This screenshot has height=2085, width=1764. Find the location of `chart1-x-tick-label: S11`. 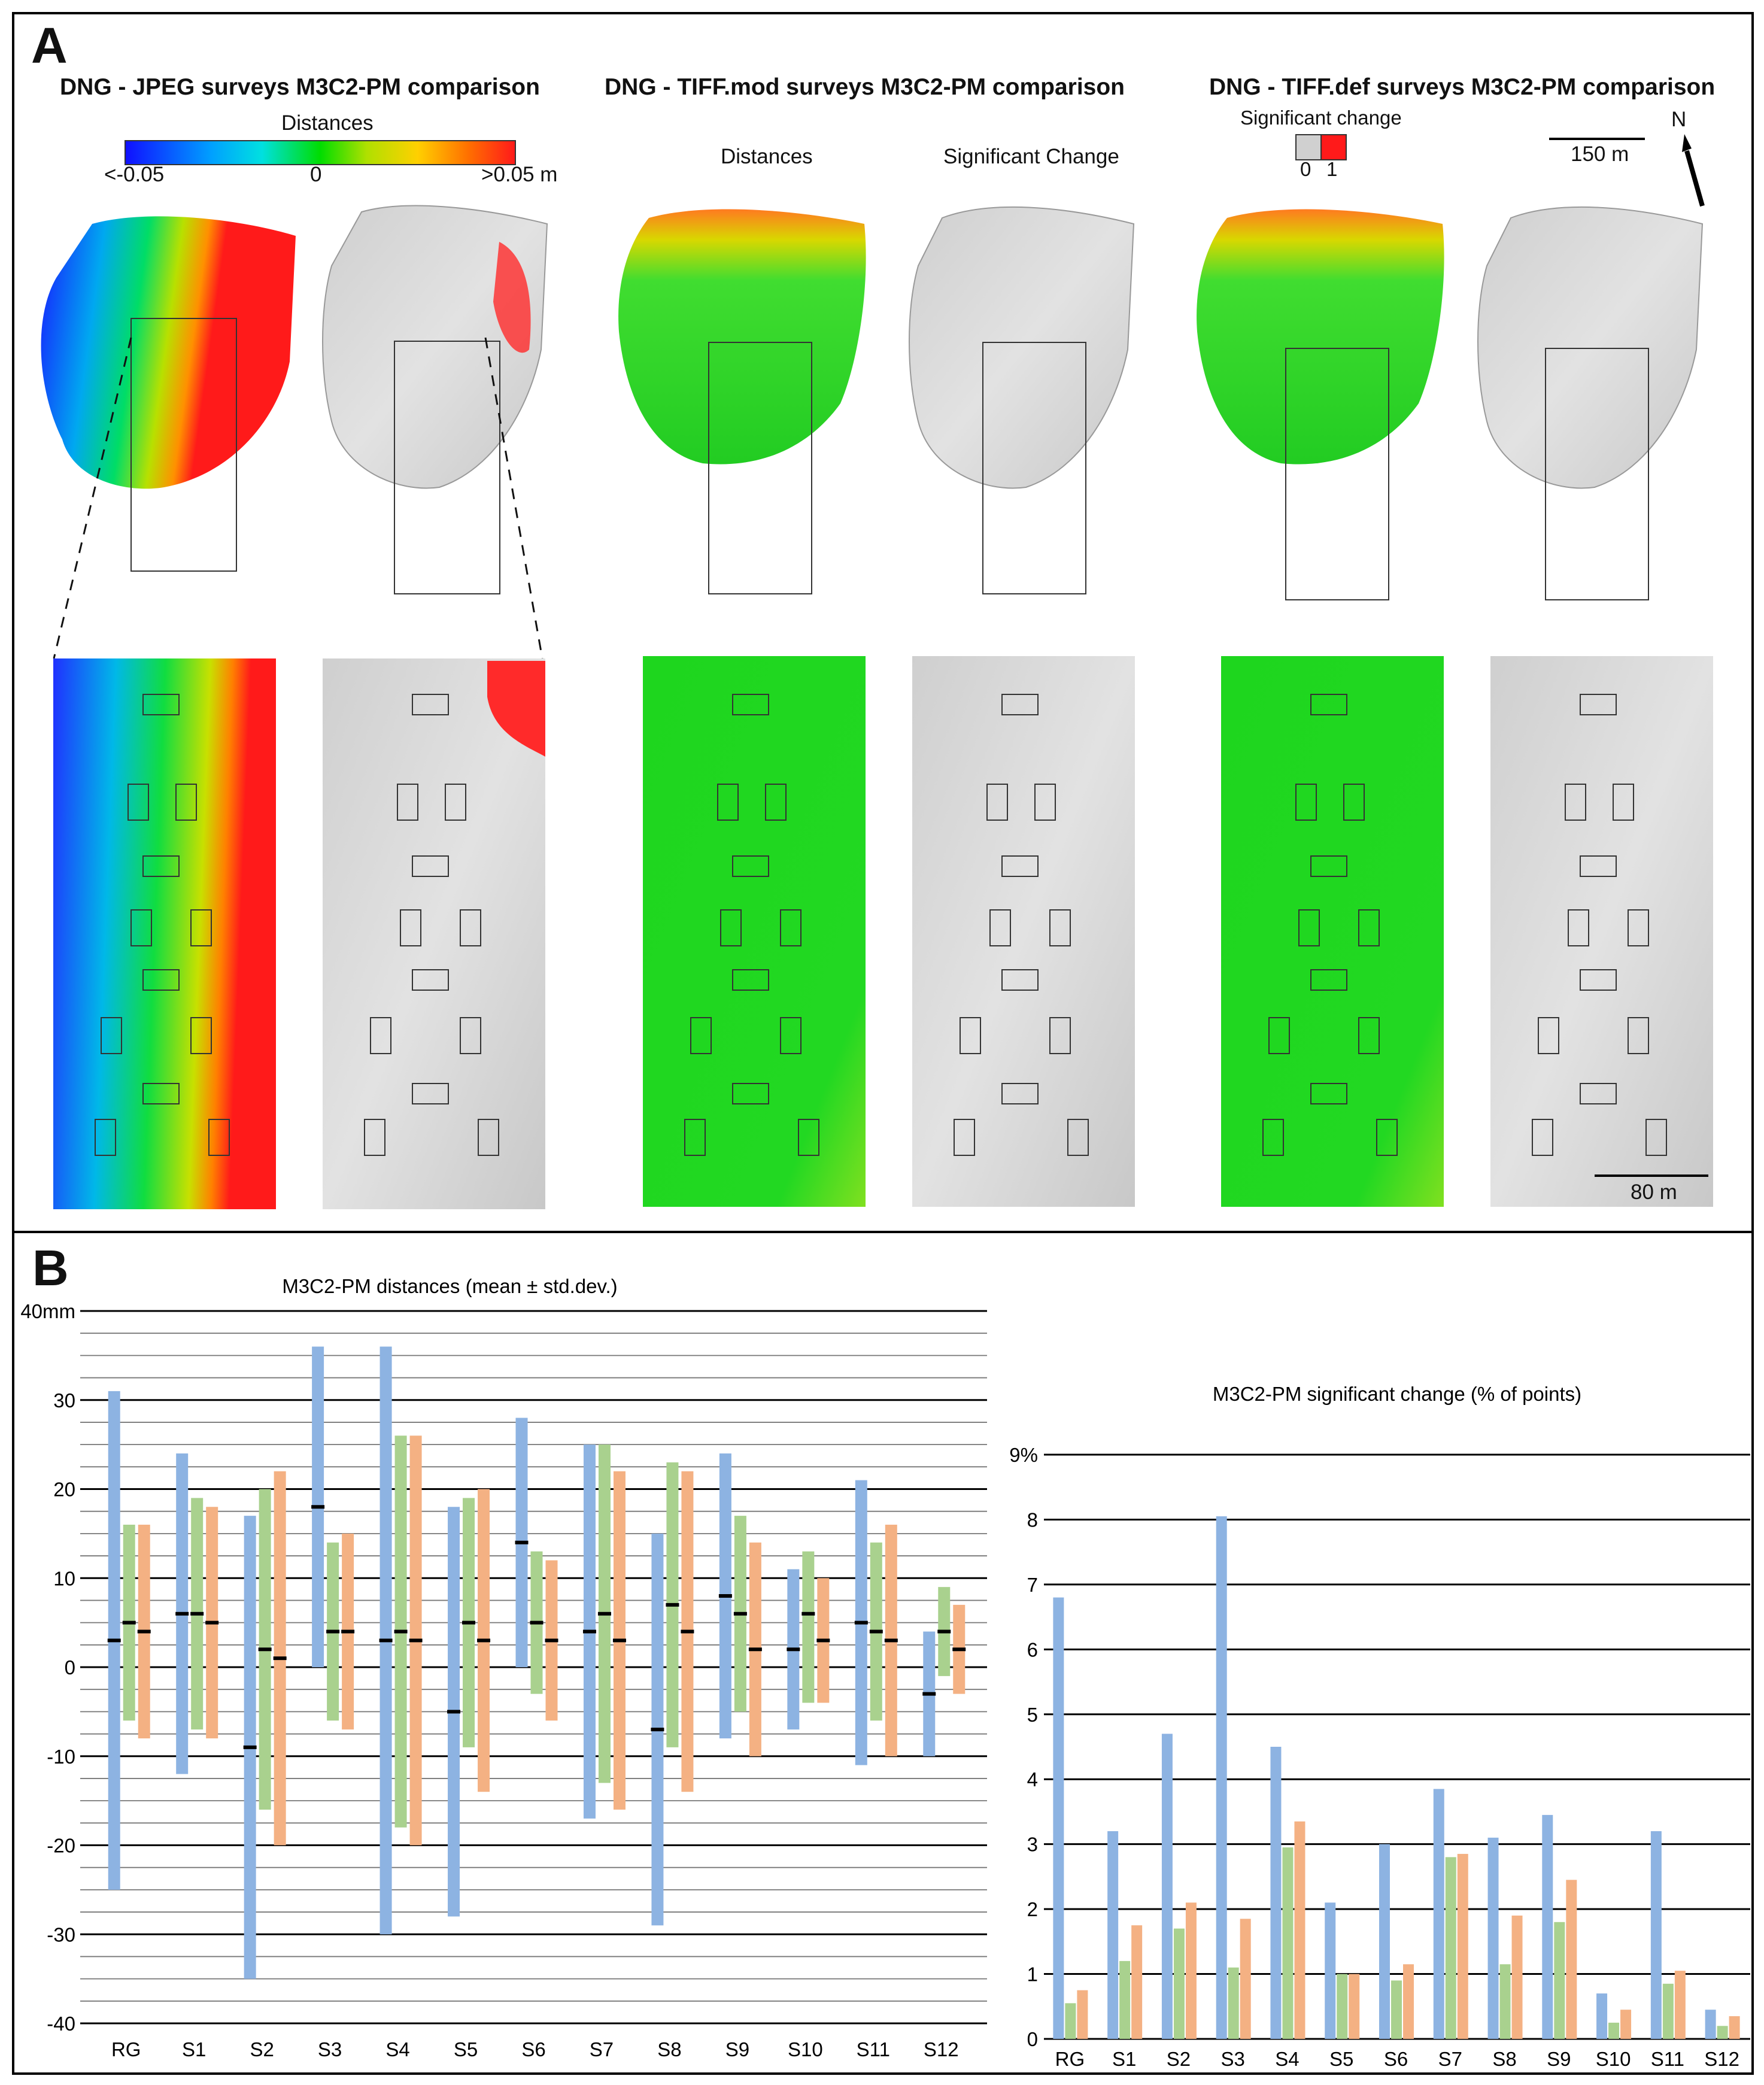

chart1-x-tick-label: S11 is located at coordinates (873, 2049).